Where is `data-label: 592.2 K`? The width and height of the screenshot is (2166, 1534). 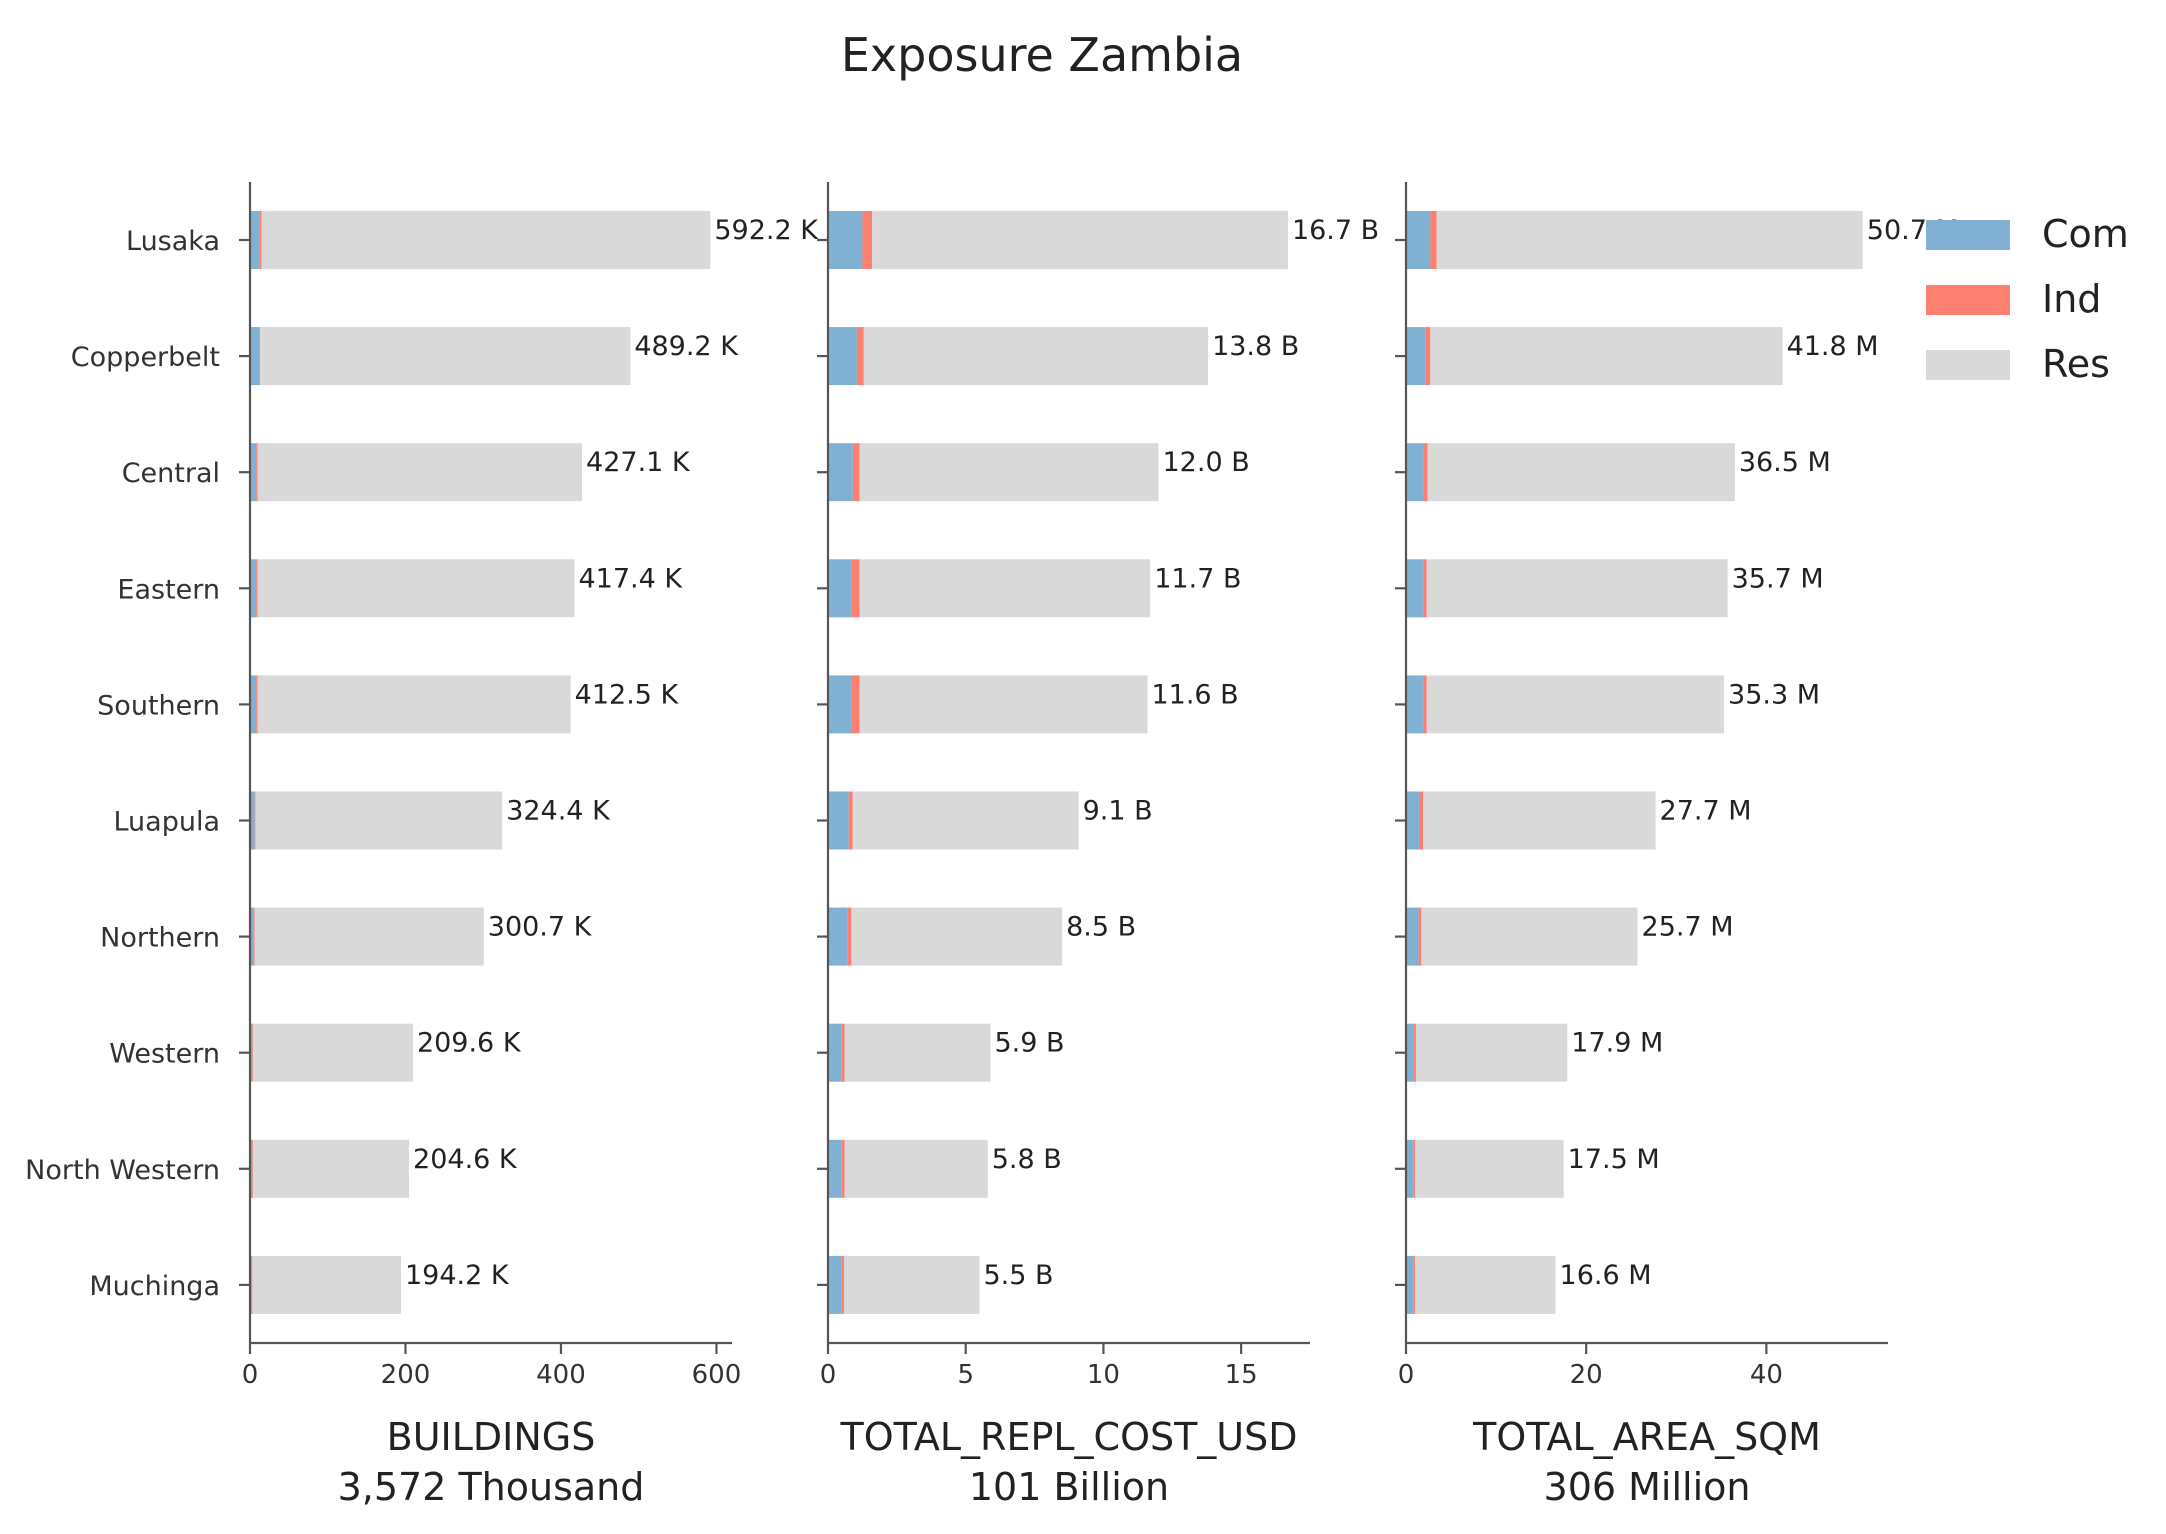 data-label: 592.2 K is located at coordinates (766, 230).